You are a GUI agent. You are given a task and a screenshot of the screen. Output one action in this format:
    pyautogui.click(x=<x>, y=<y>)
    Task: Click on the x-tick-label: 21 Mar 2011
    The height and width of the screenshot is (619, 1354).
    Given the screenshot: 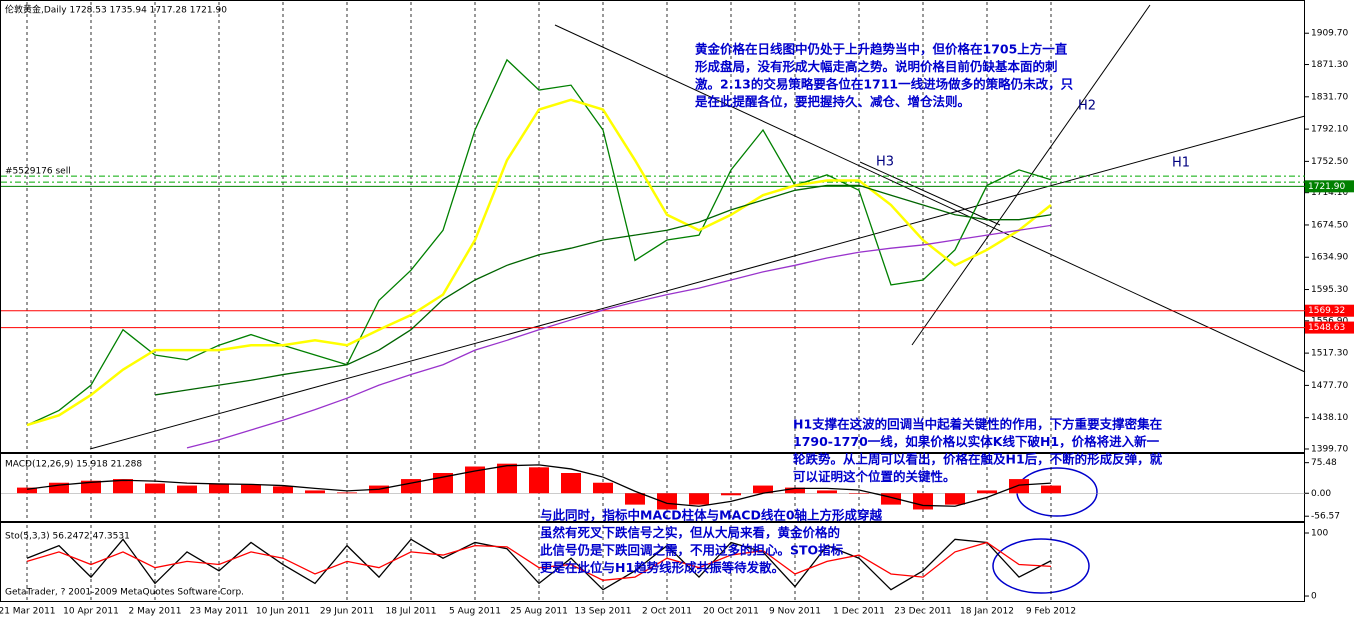 What is the action you would take?
    pyautogui.click(x=28, y=612)
    